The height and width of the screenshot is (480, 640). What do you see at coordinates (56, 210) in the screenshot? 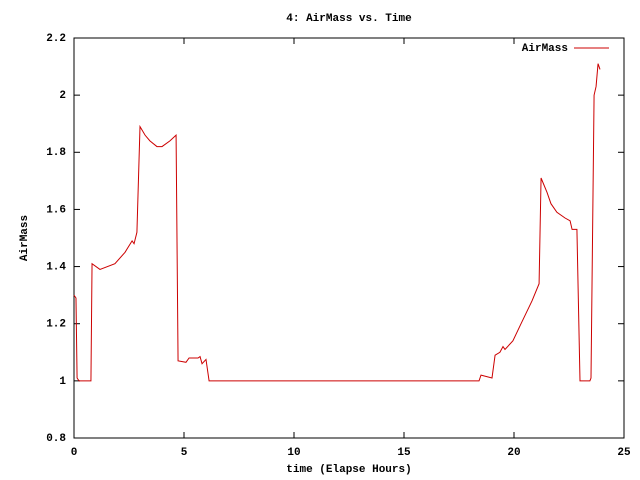
I see `y-tick-label: 1.6` at bounding box center [56, 210].